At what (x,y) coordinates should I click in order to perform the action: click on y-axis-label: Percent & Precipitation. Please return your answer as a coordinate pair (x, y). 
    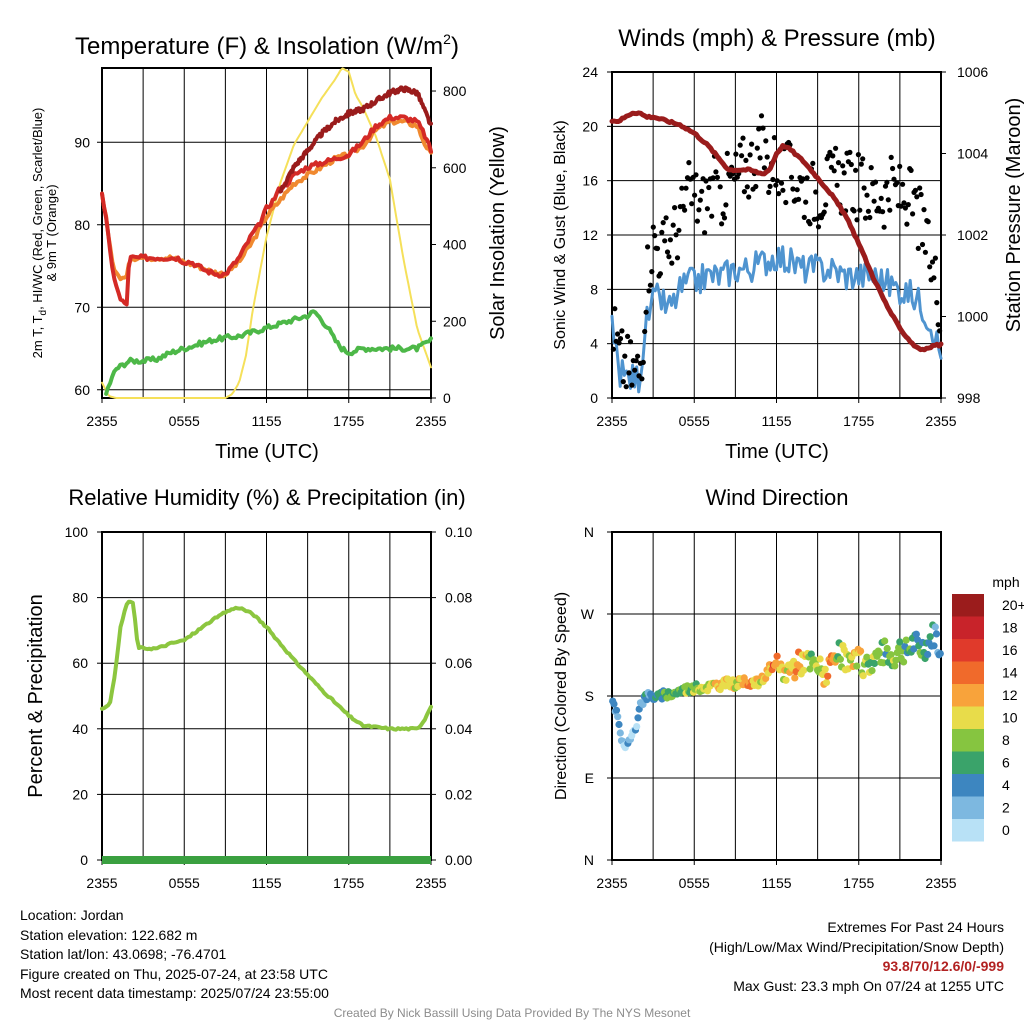
    Looking at the image, I should click on (36, 695).